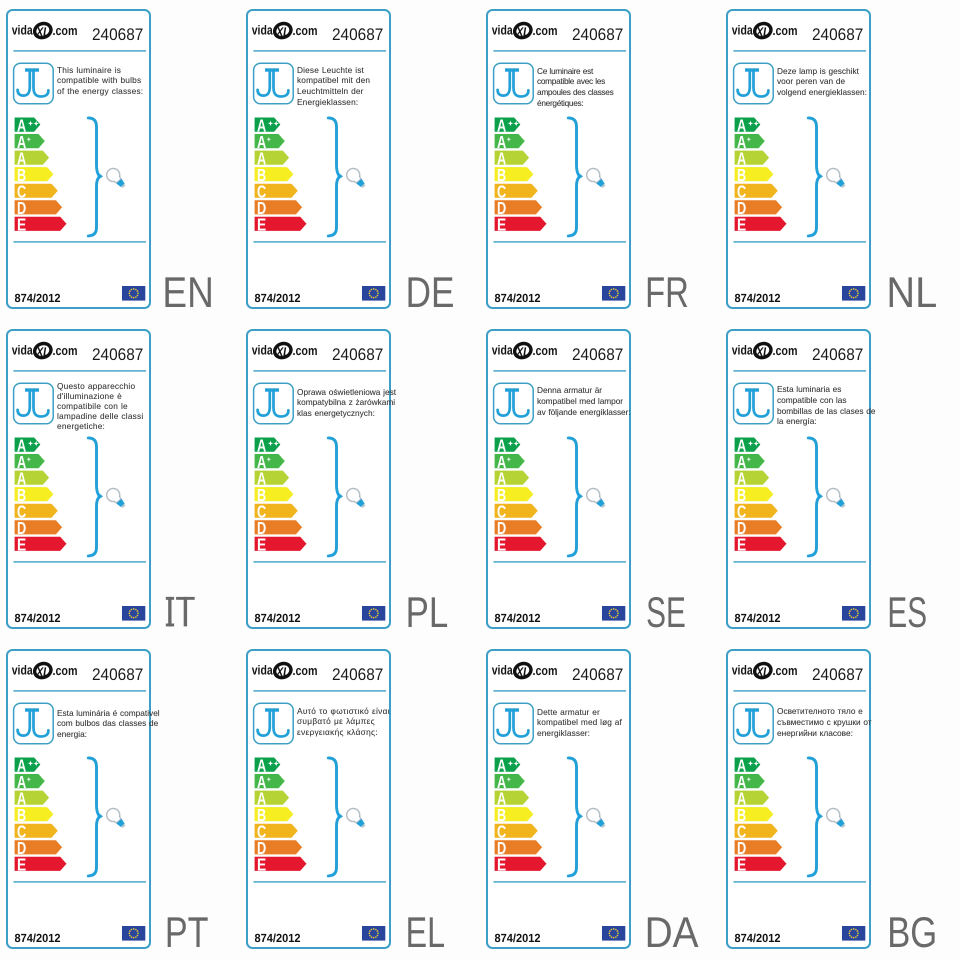 Image resolution: width=960 pixels, height=960 pixels. Describe the element at coordinates (907, 613) in the screenshot. I see `svg-text: ES` at that location.